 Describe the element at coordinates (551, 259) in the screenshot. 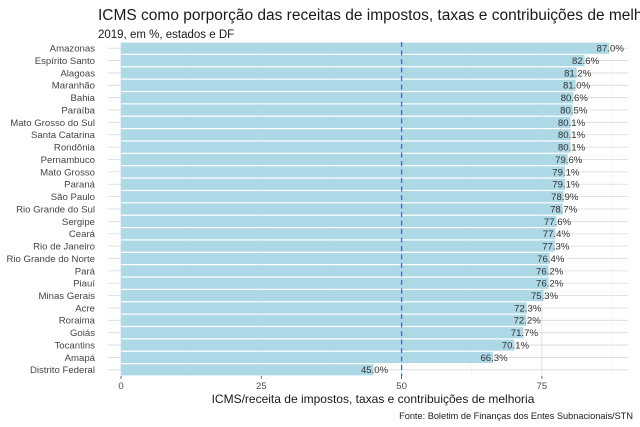

I see `value-label: 76.4%` at that location.